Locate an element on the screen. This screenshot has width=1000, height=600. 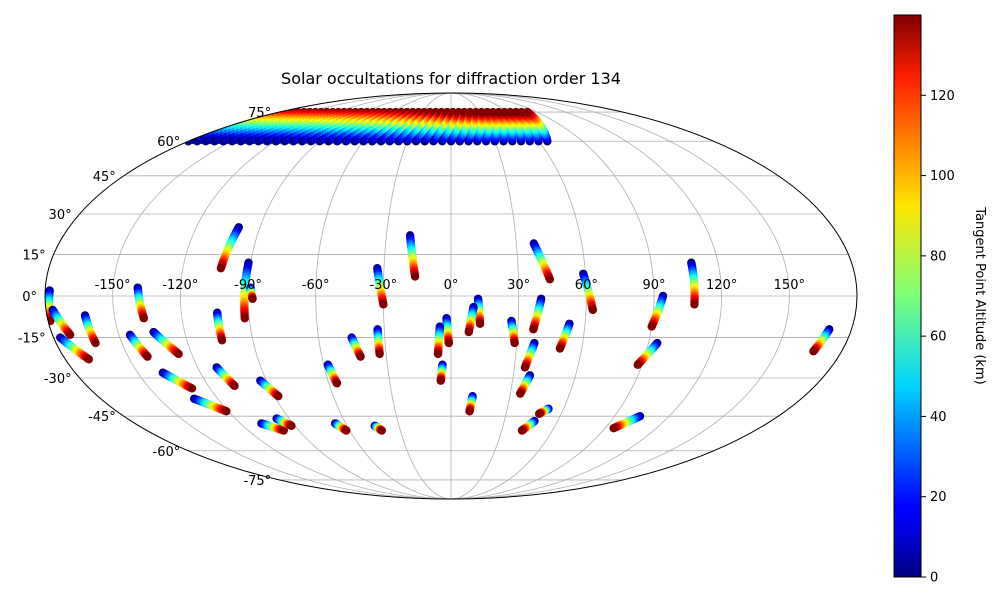
lat-tick-label: -45° is located at coordinates (102, 417).